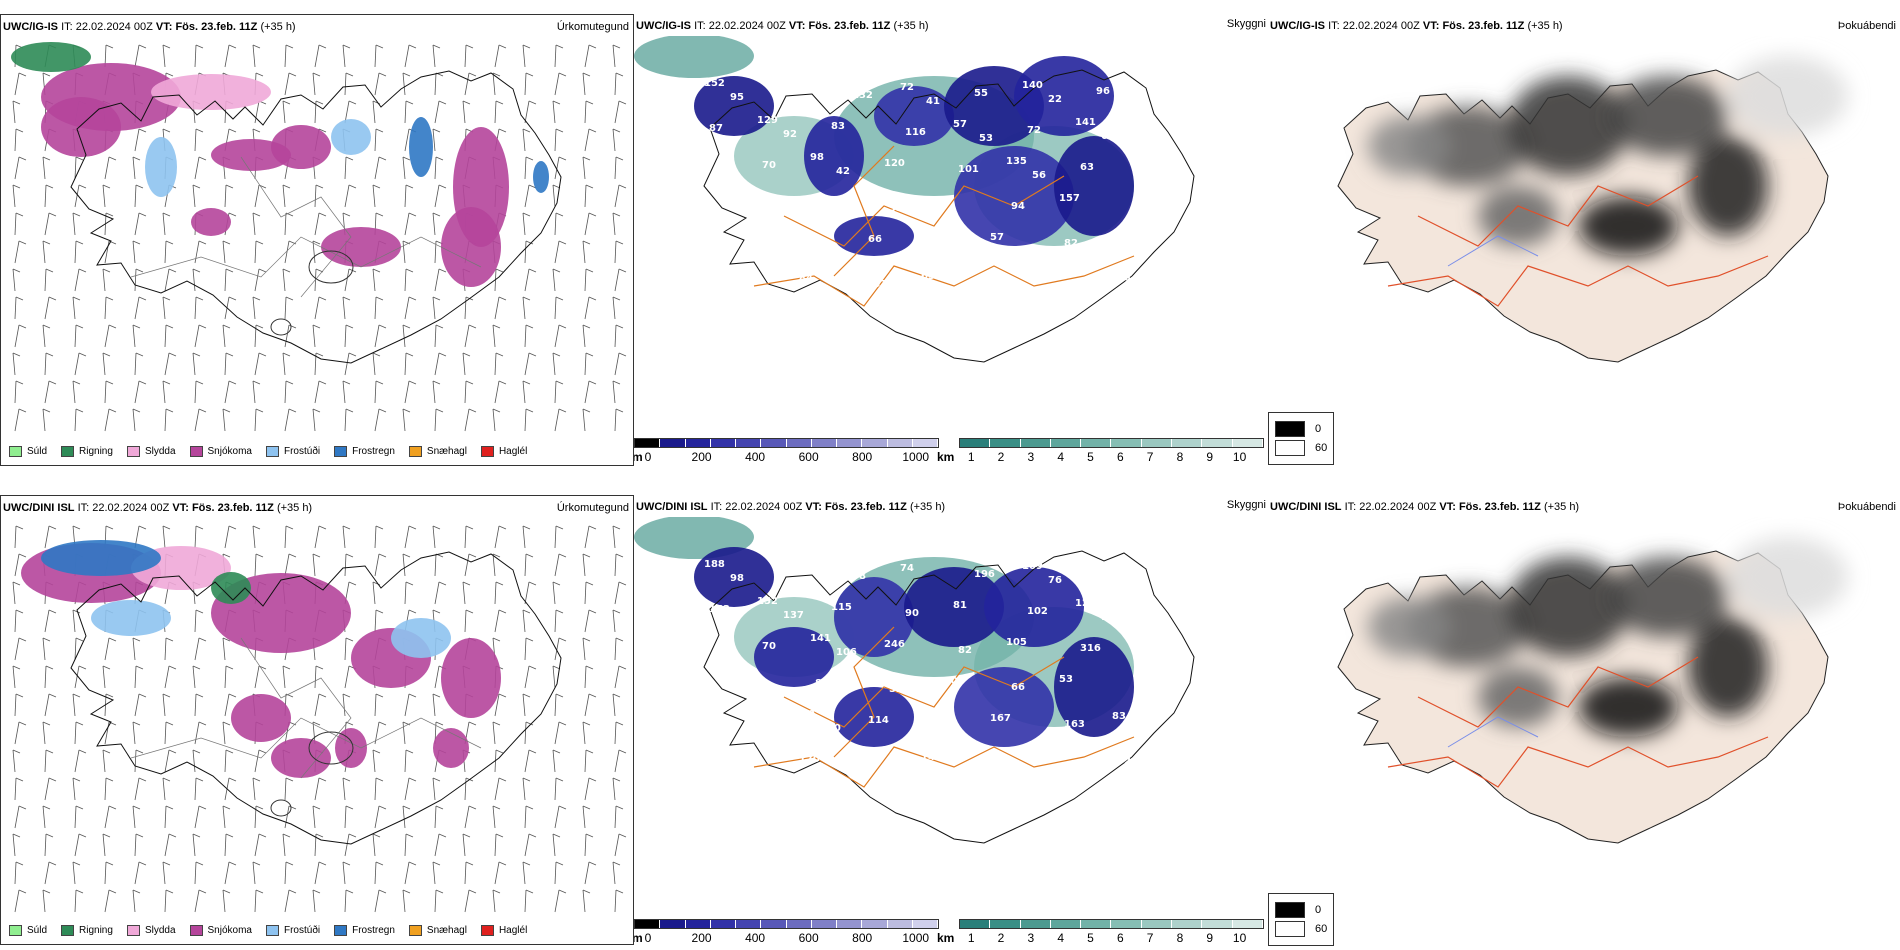  What do you see at coordinates (843, 171) in the screenshot?
I see `ceiling-label: 42` at bounding box center [843, 171].